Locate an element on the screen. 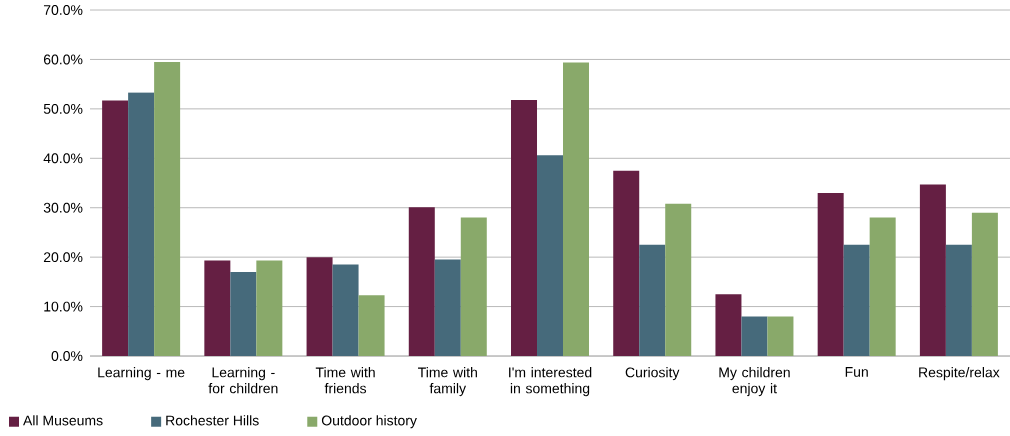 The height and width of the screenshot is (436, 1010). y-tick-label: 10.0% is located at coordinates (63, 306).